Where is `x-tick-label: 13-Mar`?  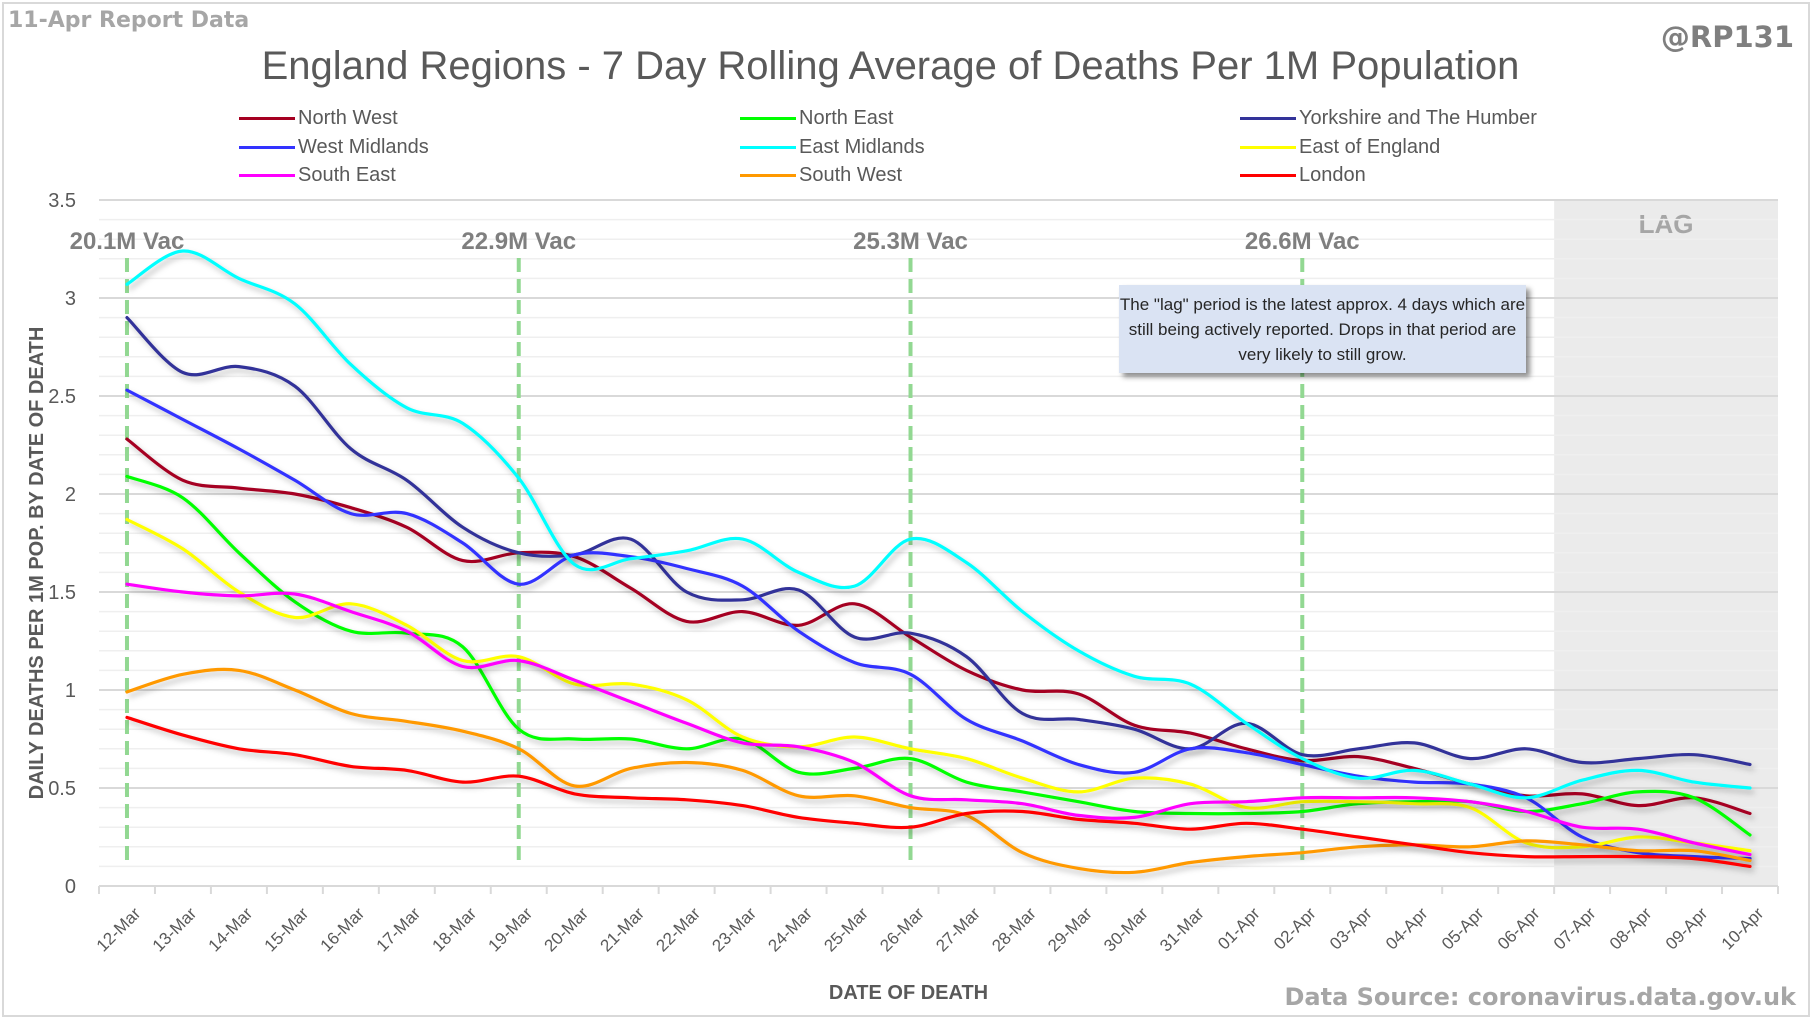
x-tick-label: 13-Mar is located at coordinates (175, 930).